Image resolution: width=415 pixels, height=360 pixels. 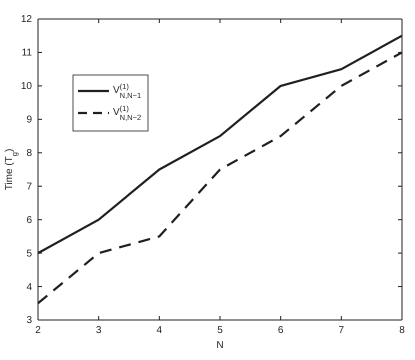 I want to click on x-tick-label: 8, so click(x=402, y=330).